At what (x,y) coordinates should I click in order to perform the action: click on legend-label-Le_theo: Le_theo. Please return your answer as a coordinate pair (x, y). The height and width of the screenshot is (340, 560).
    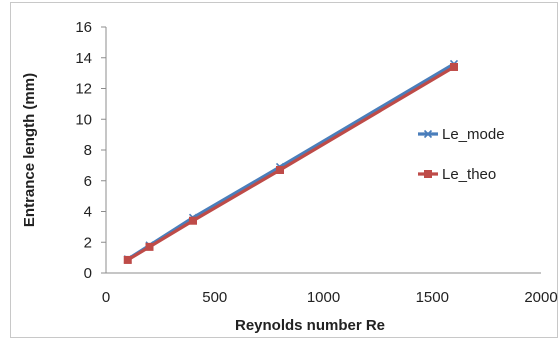
    Looking at the image, I should click on (469, 174).